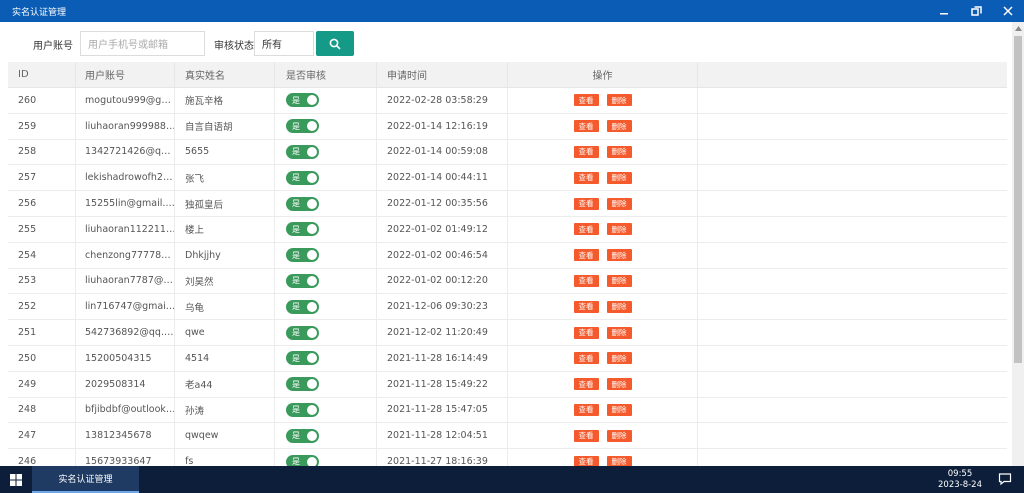  What do you see at coordinates (960, 480) in the screenshot?
I see `taskbar-clock: 09:55 2023-8-24` at bounding box center [960, 480].